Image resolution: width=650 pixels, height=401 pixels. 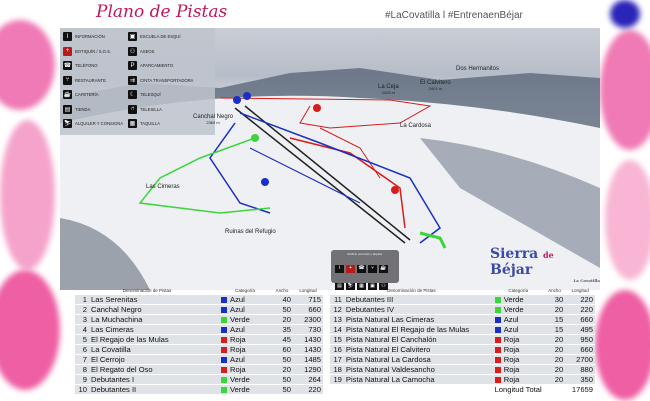 I want to click on services-title: Edificio servicios y alquiler, so click(x=365, y=254).